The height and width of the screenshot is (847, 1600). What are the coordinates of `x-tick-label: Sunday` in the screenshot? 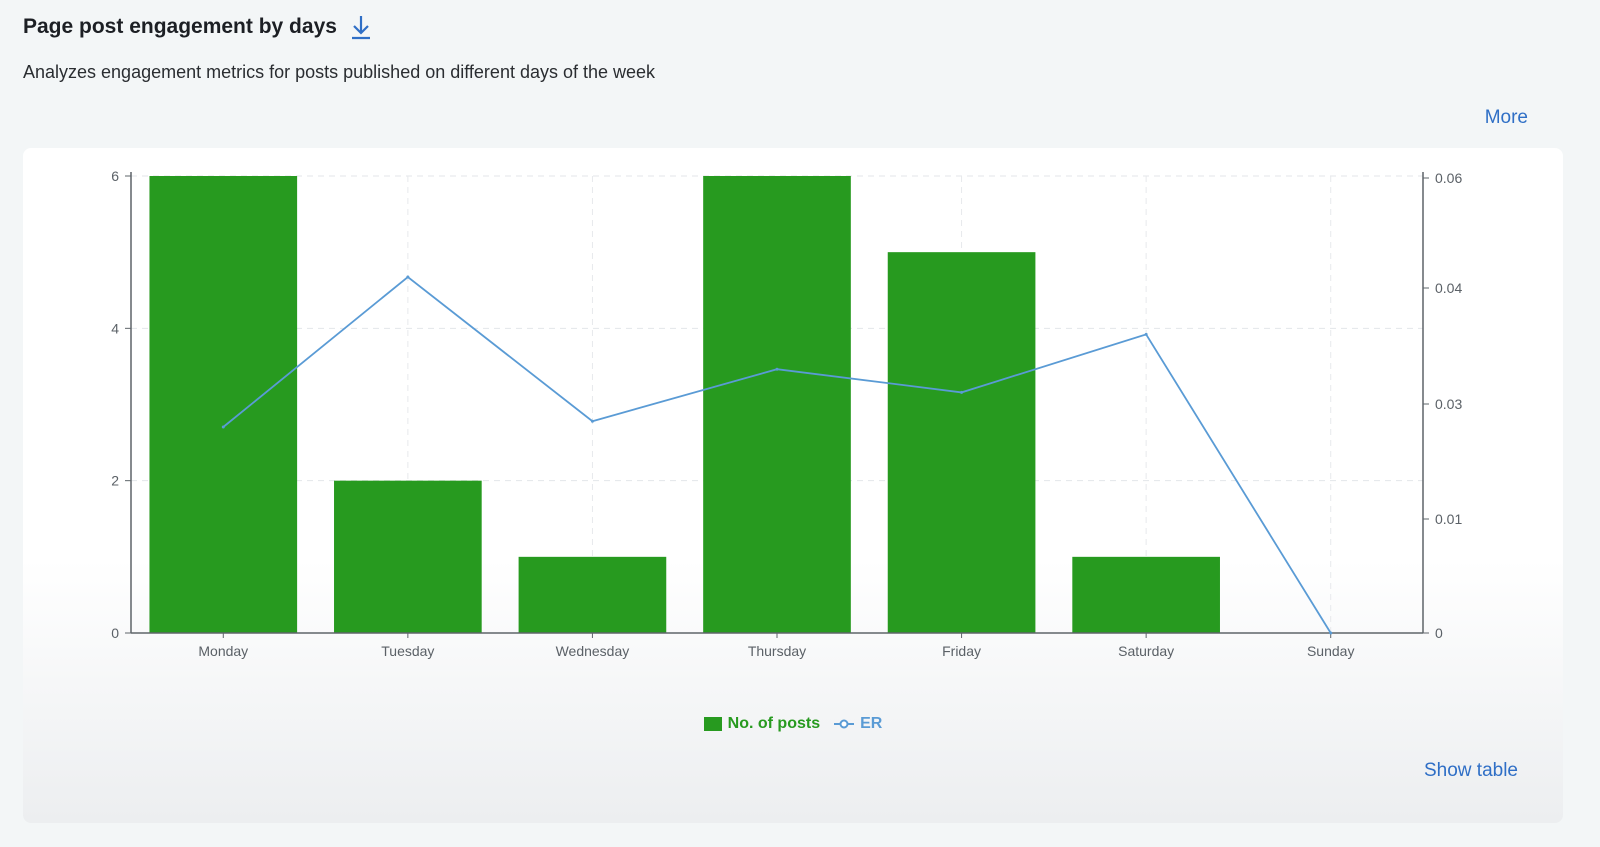 It's located at (1330, 651).